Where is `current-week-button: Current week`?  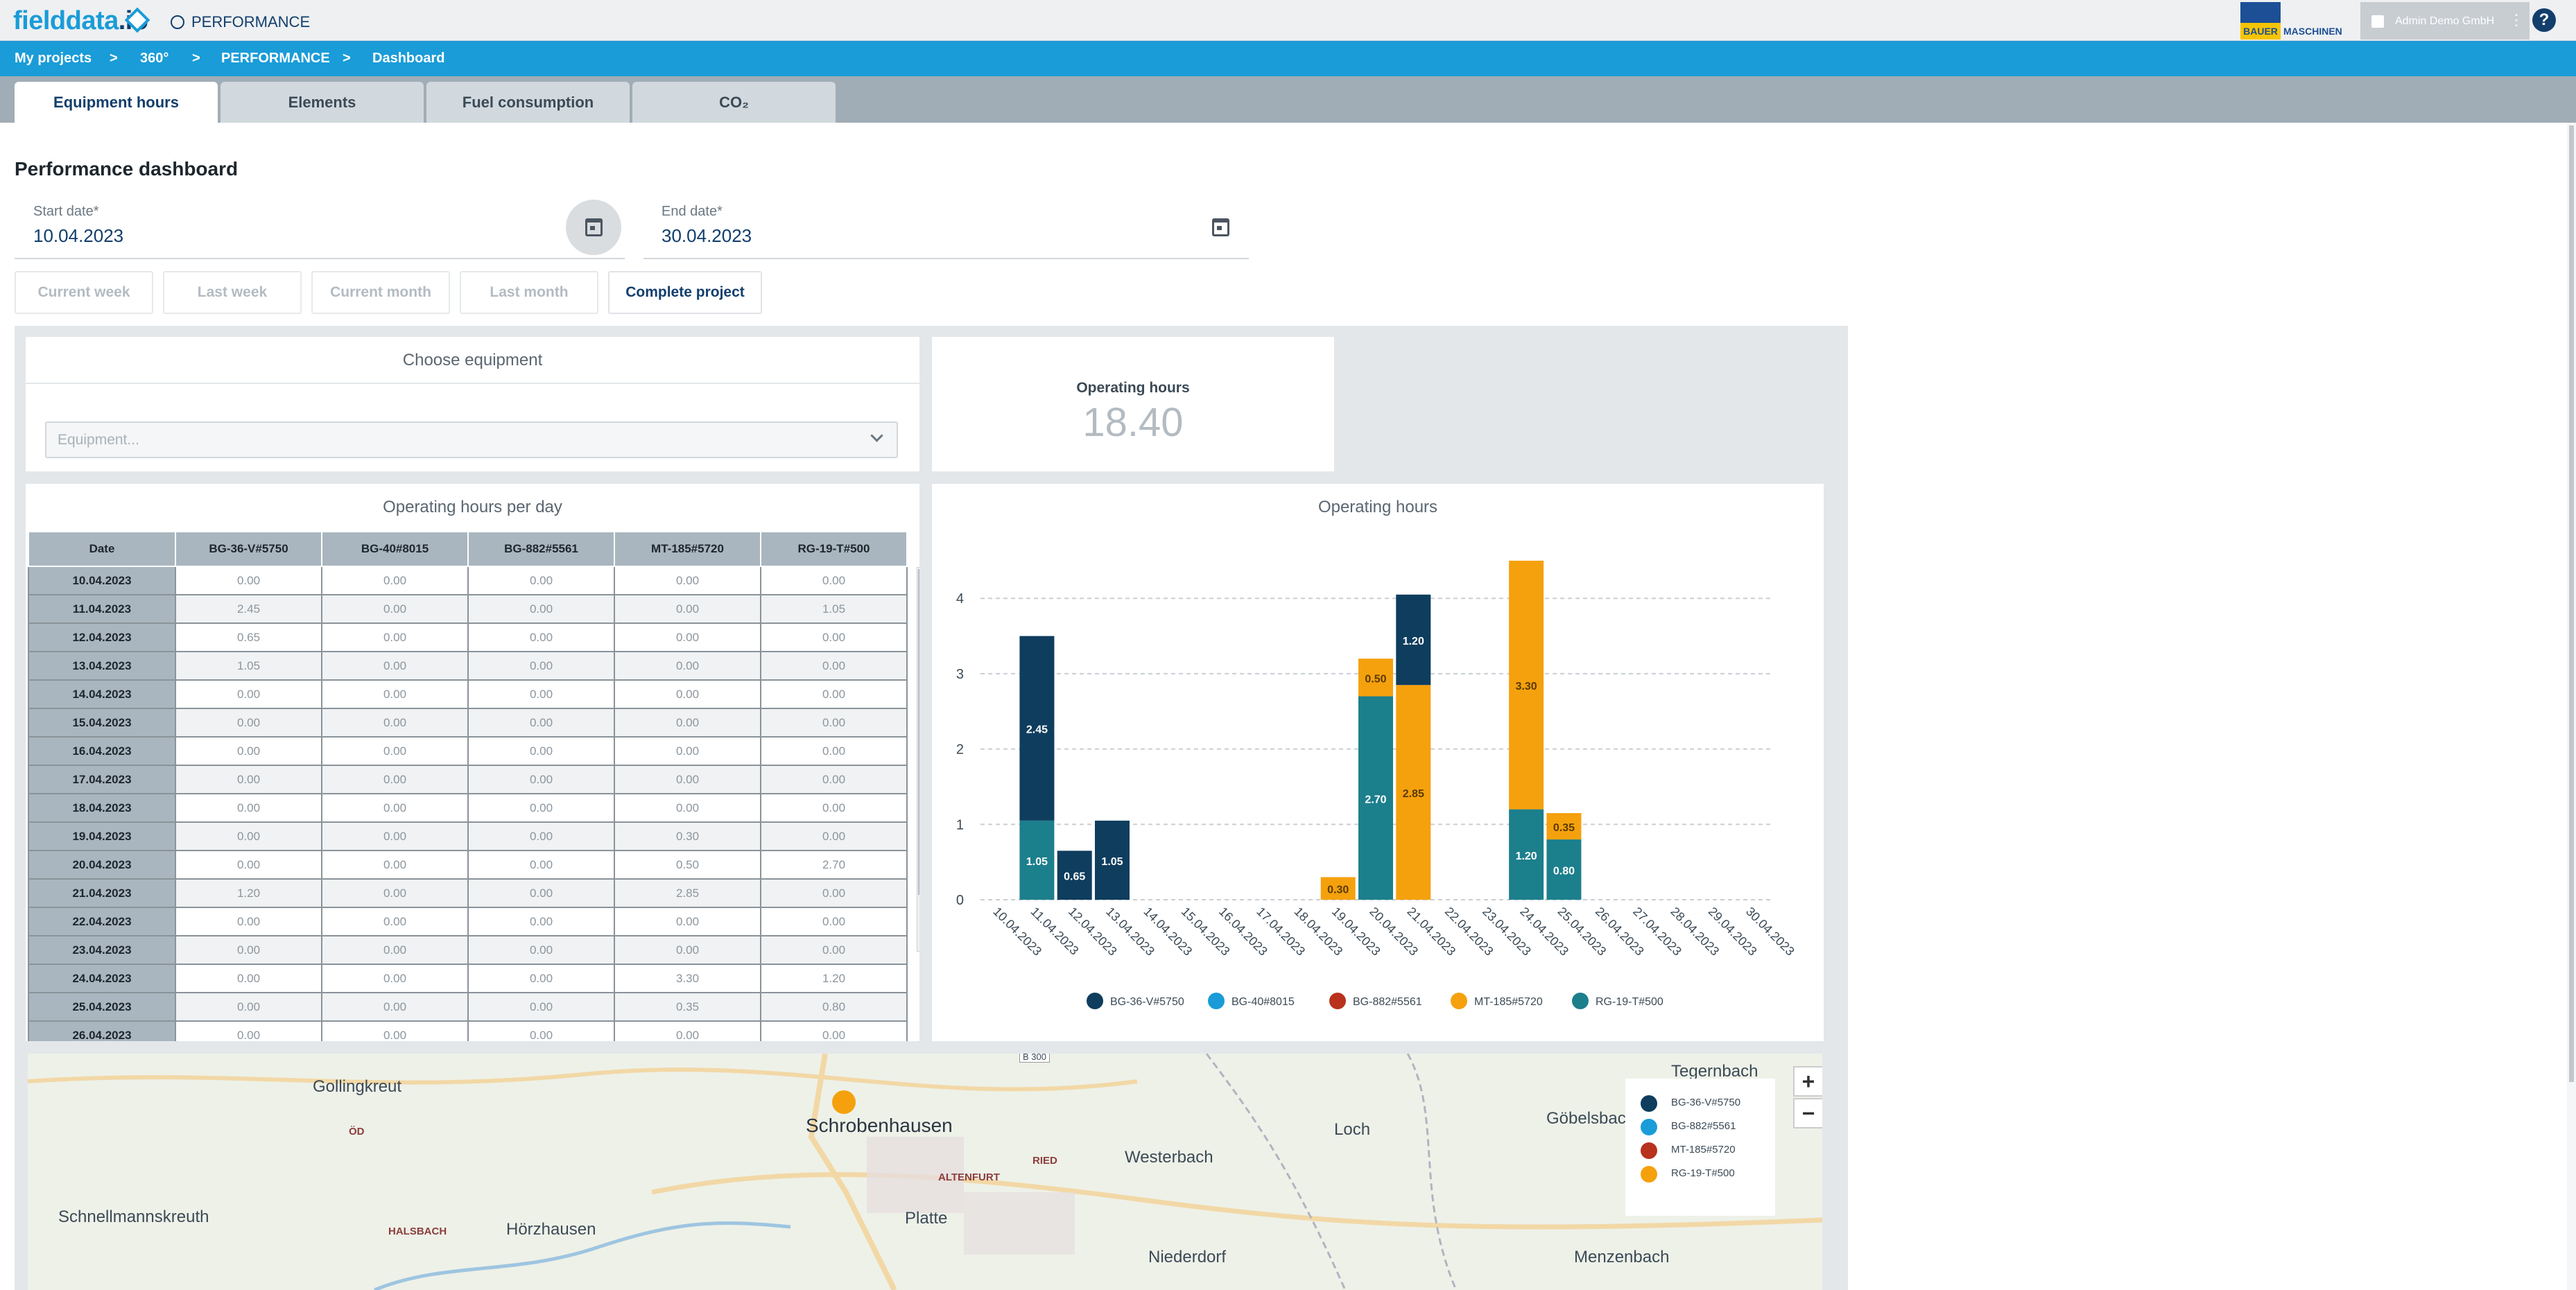 current-week-button: Current week is located at coordinates (84, 292).